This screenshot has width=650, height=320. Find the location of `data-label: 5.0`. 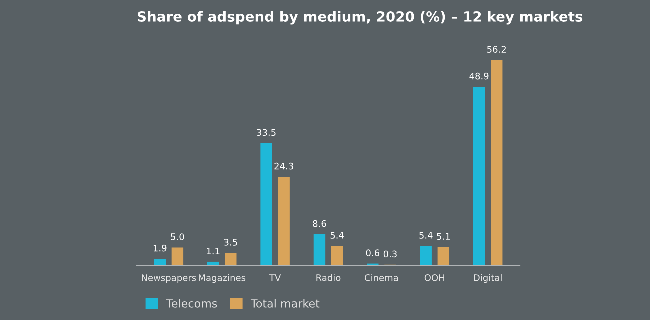

data-label: 5.0 is located at coordinates (177, 237).